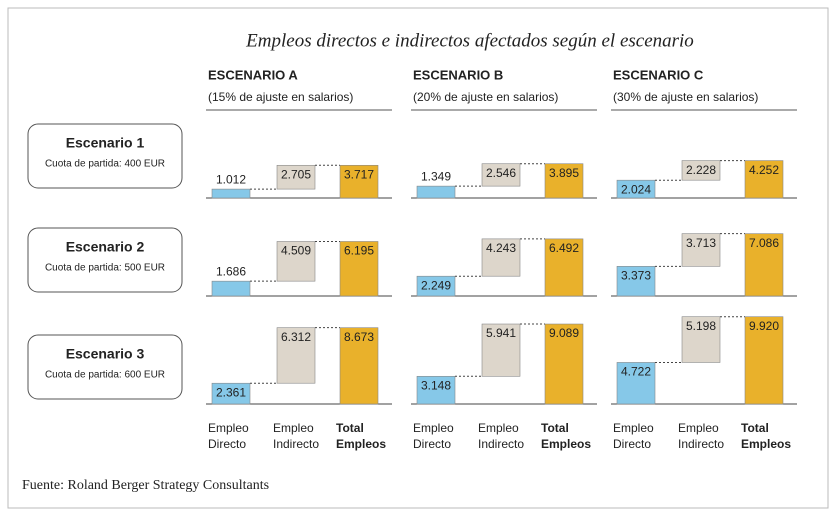 The width and height of the screenshot is (838, 525). What do you see at coordinates (105, 375) in the screenshot?
I see `row-subtitle: Cuota de partida: 600 EUR` at bounding box center [105, 375].